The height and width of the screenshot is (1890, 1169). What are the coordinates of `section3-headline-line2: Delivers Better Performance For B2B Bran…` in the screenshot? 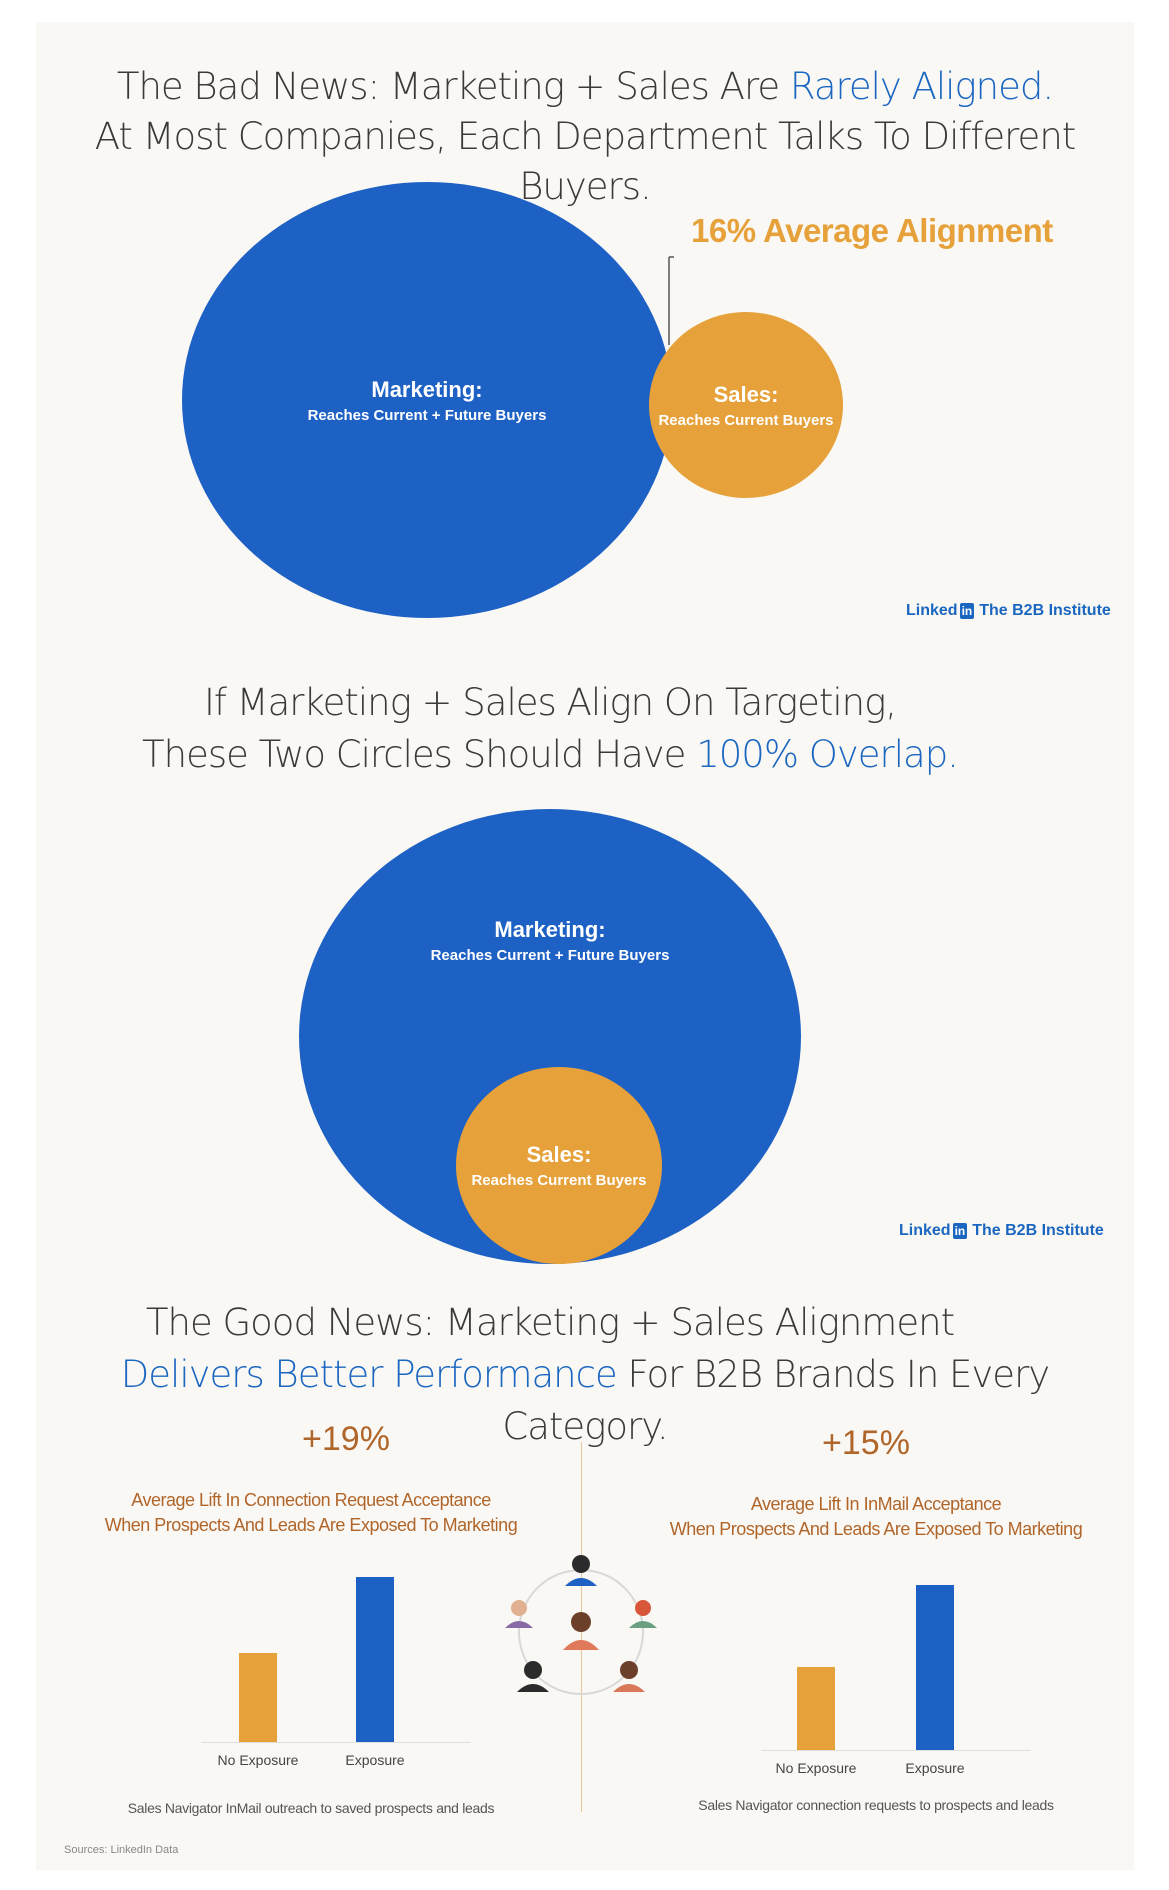 It's located at (585, 1400).